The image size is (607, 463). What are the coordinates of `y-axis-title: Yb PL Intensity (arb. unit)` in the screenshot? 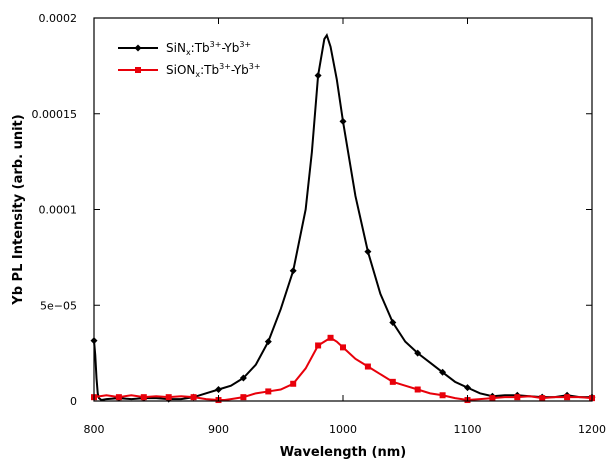 It's located at (18, 209).